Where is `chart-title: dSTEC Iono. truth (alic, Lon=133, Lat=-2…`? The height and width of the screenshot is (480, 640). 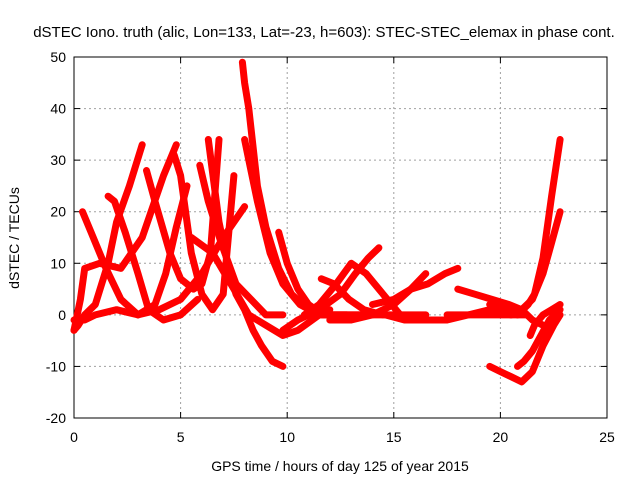
chart-title: dSTEC Iono. truth (alic, Lon=133, Lat=-2… is located at coordinates (324, 32).